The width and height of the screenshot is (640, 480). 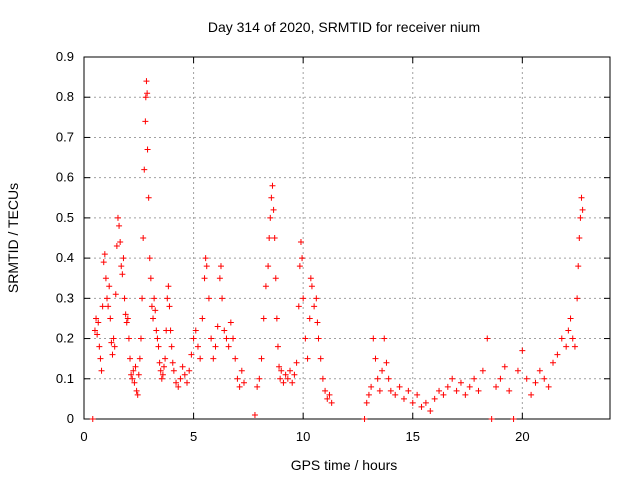 I want to click on x-tick-label: 10, so click(x=303, y=436).